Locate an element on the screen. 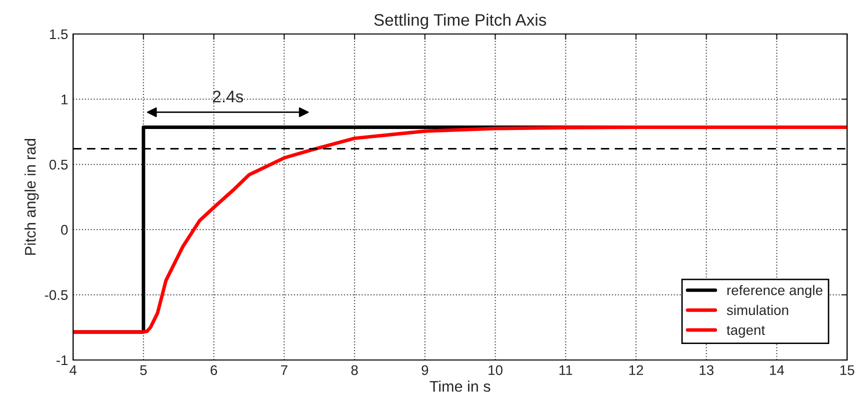  y-tick-label: 0 is located at coordinates (64, 229).